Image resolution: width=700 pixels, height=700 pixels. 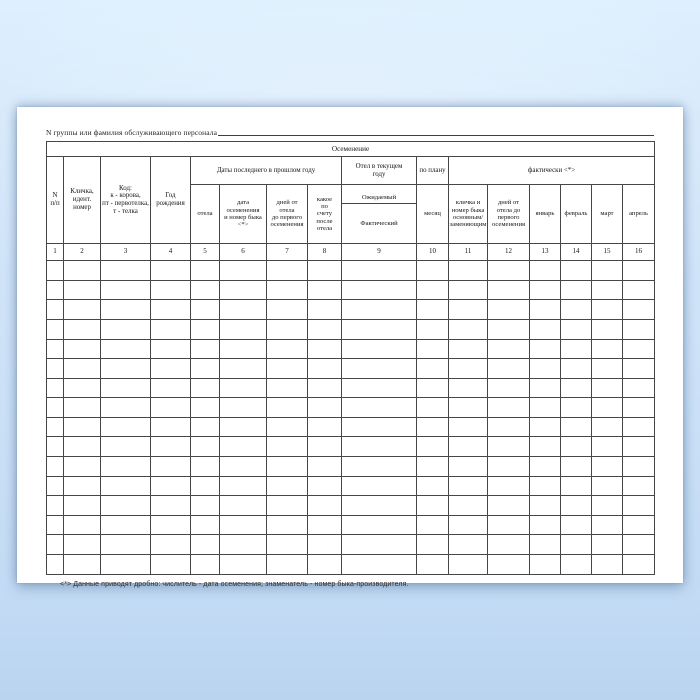 I want to click on col-header-days-to-first-insemination: дней от отела до первого осеменения, so click(x=508, y=214).